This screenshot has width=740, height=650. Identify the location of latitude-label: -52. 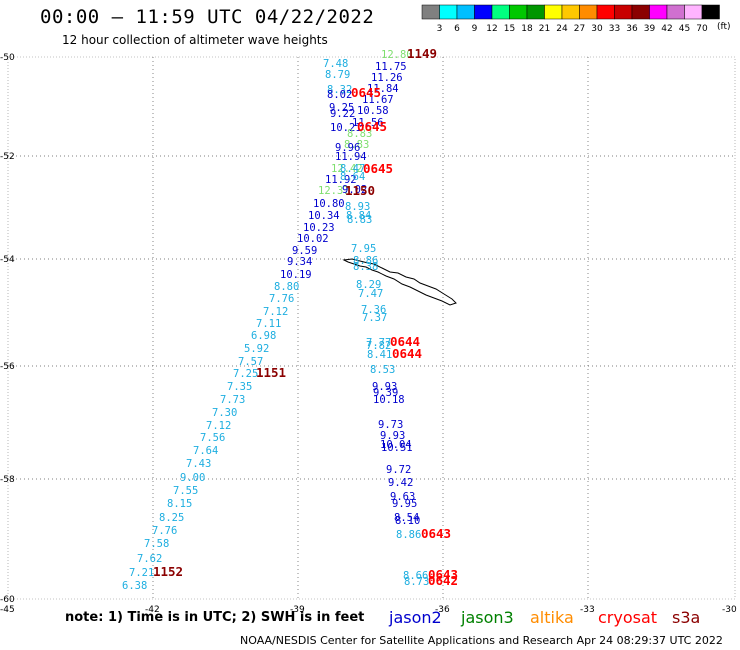
(7, 157).